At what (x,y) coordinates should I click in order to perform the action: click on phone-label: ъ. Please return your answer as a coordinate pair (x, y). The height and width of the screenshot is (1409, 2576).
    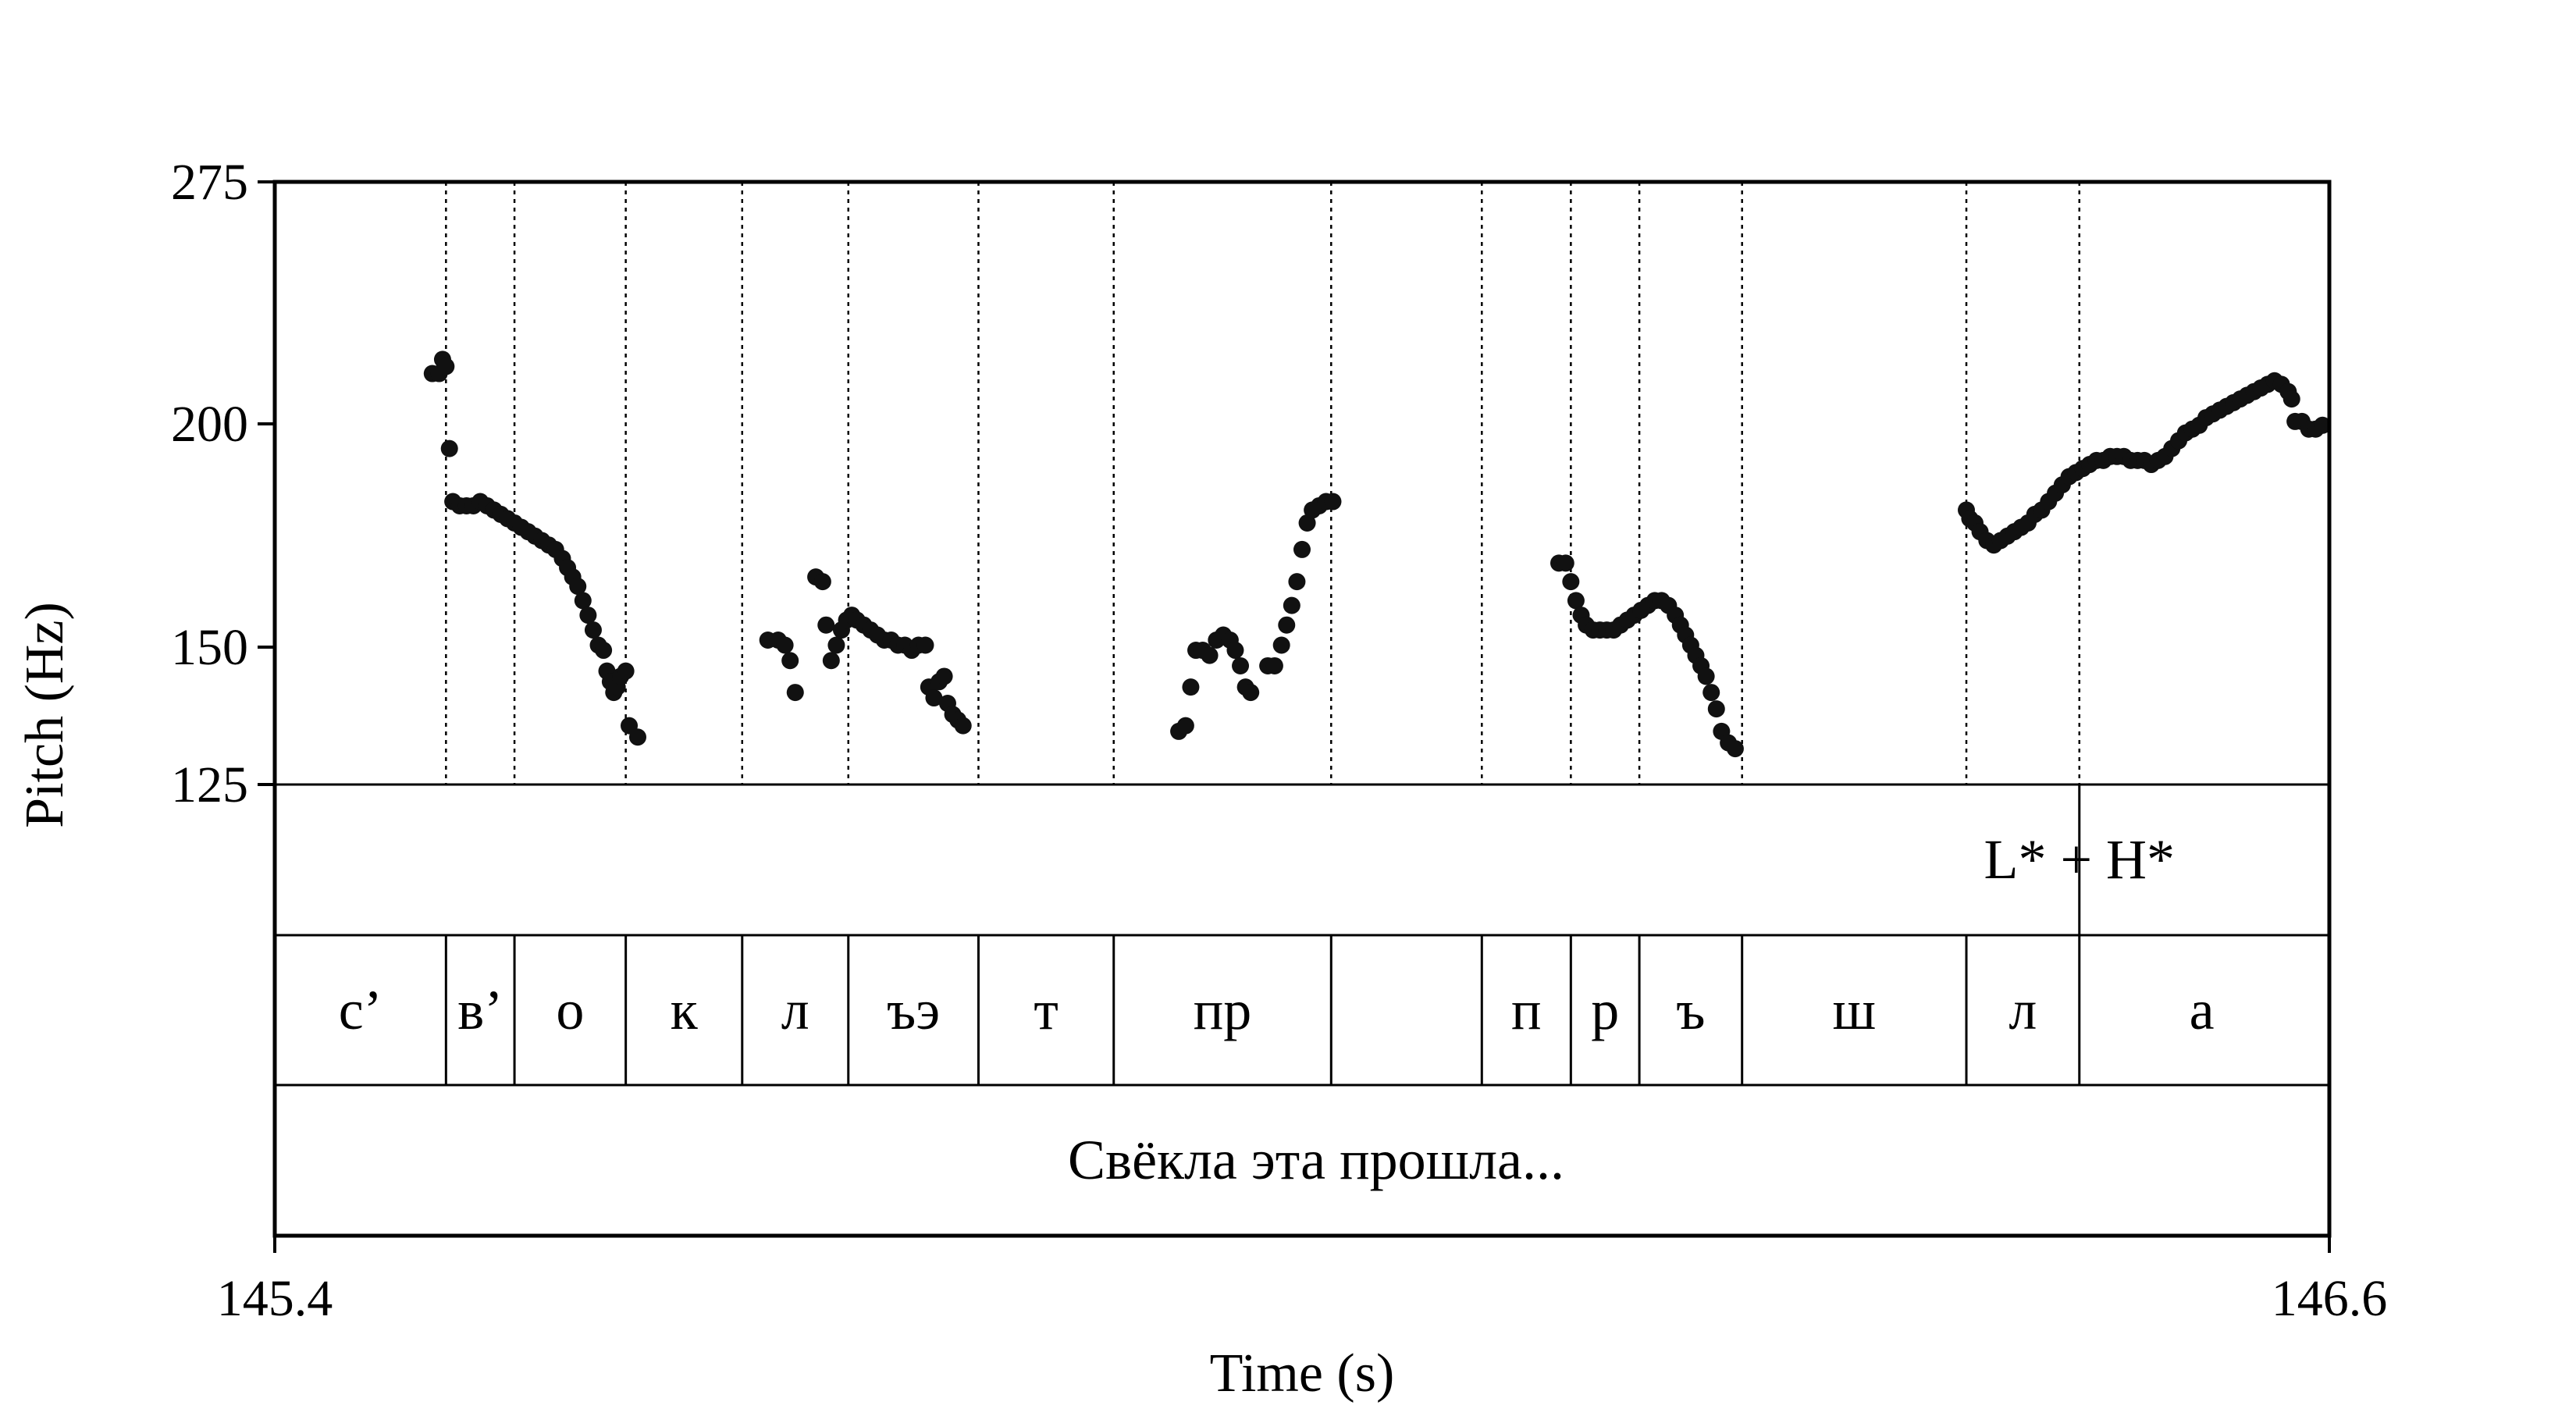
    Looking at the image, I should click on (1690, 1010).